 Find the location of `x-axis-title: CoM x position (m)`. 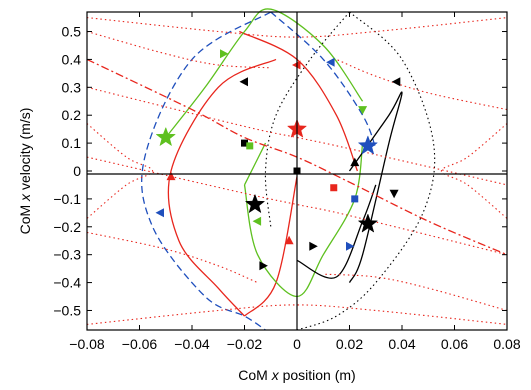

x-axis-title: CoM x position (m) is located at coordinates (296, 375).